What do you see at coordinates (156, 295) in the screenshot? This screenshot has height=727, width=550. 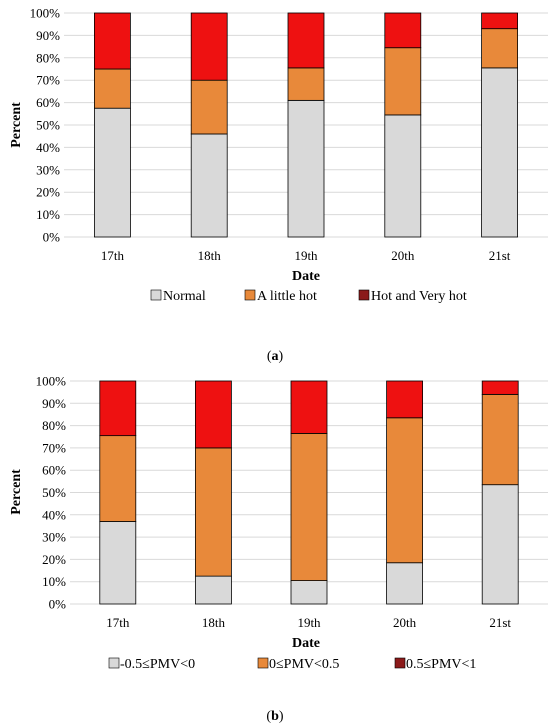 I see `legend-swatch-normal` at bounding box center [156, 295].